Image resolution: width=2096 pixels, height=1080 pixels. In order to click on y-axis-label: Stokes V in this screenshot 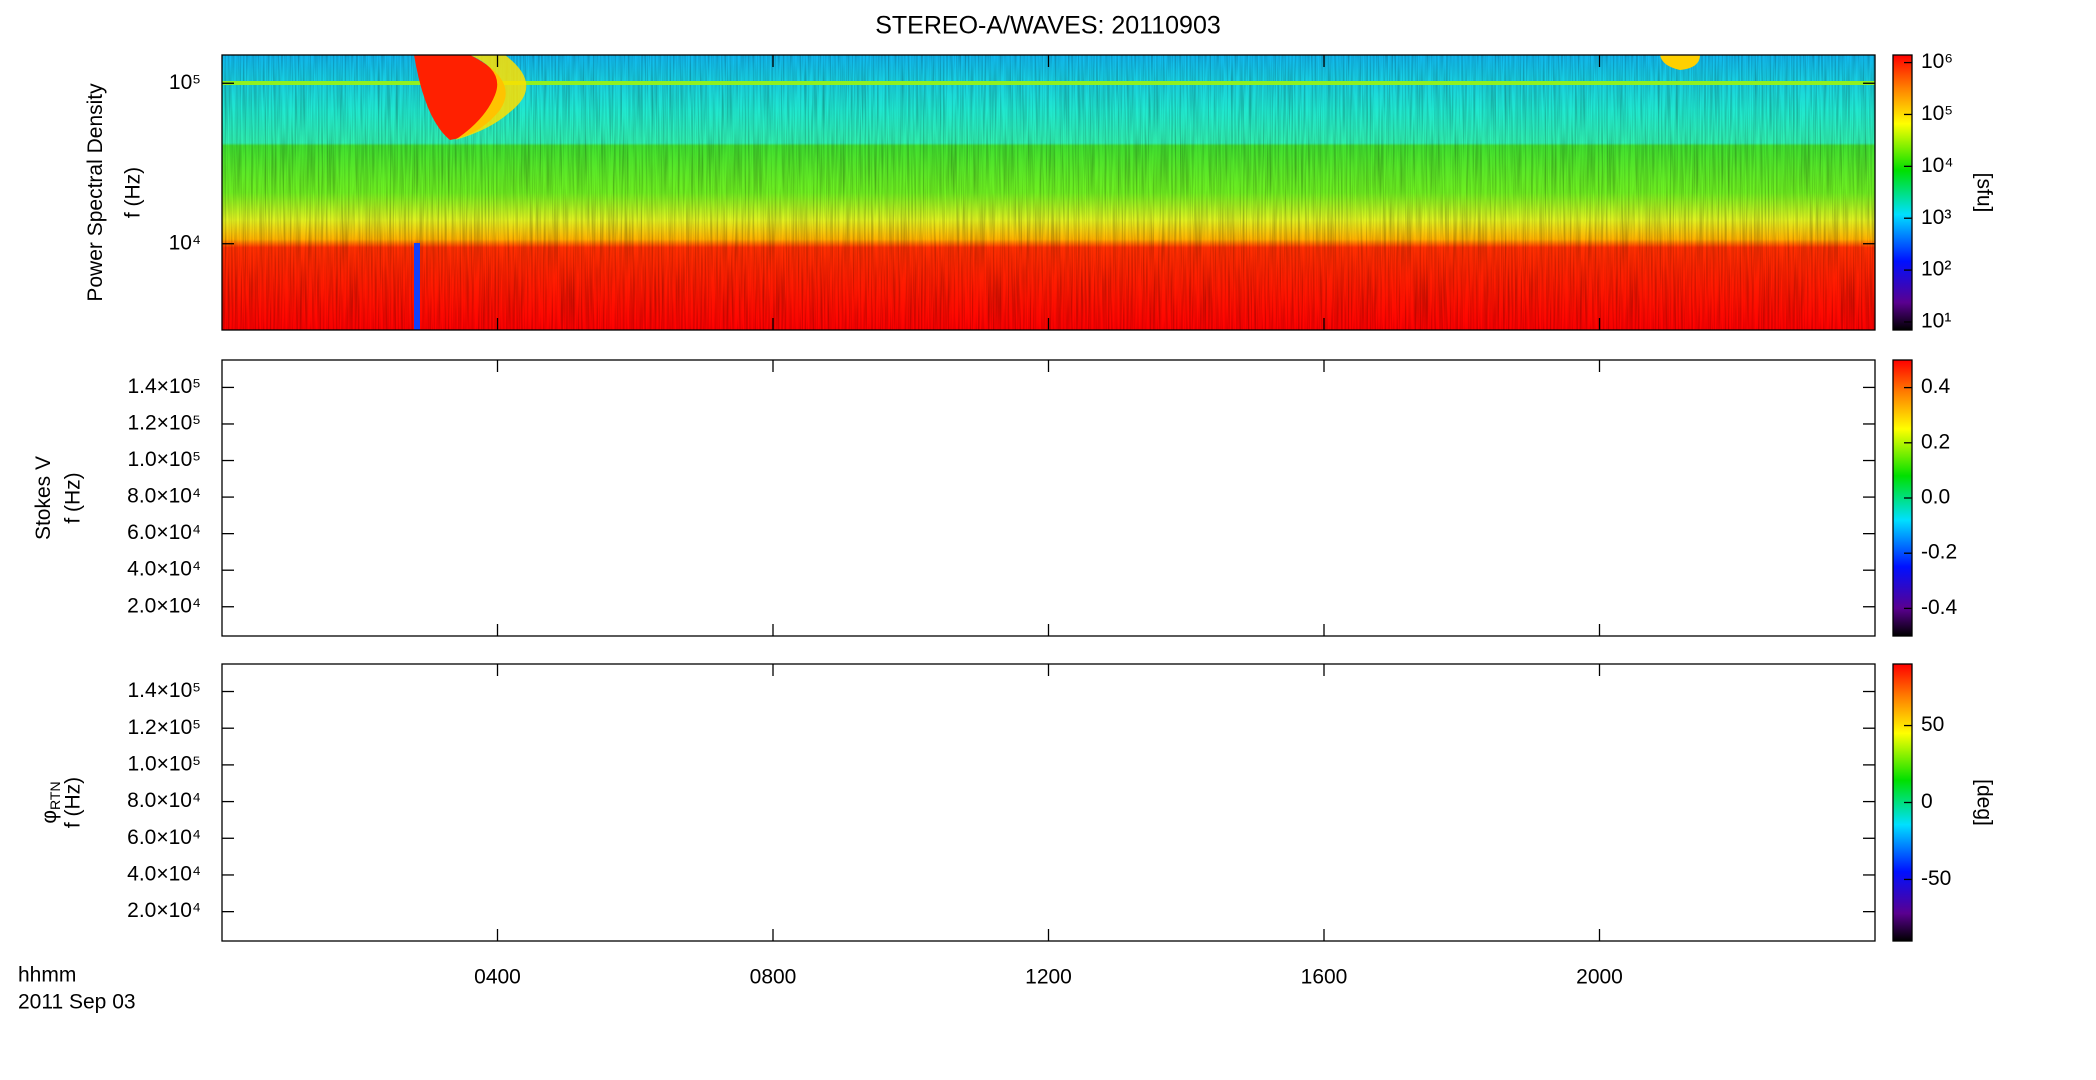, I will do `click(43, 498)`.